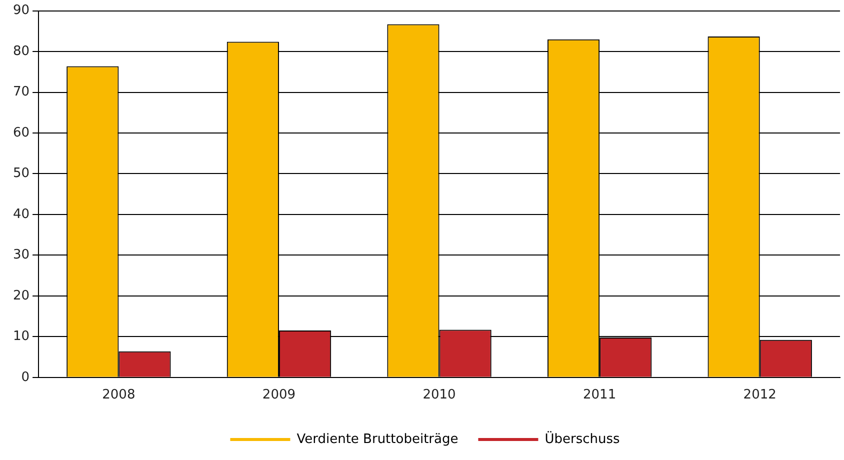 This screenshot has height=460, width=844. Describe the element at coordinates (21, 92) in the screenshot. I see `y-tick-label: 70` at that location.